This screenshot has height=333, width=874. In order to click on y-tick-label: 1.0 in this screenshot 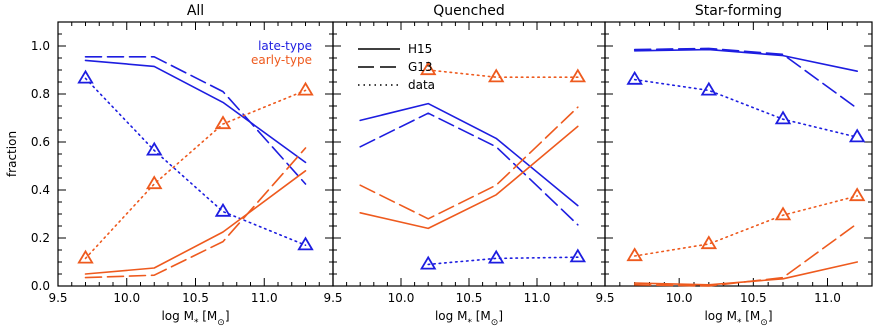, I will do `click(40, 46)`.